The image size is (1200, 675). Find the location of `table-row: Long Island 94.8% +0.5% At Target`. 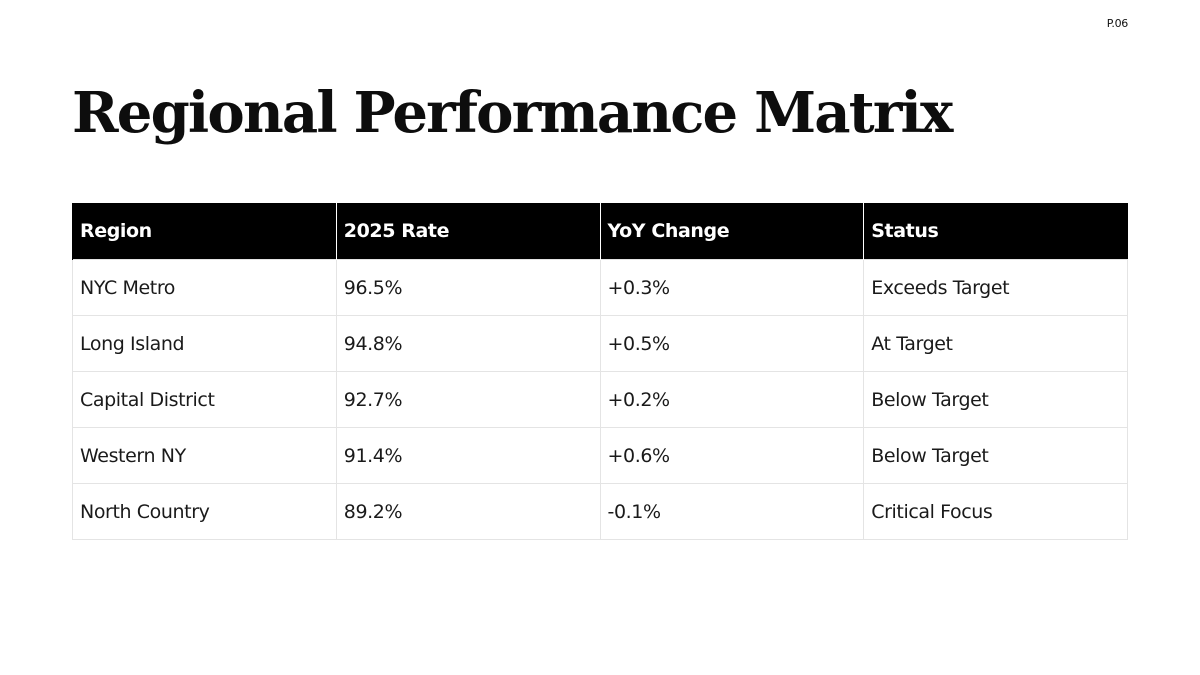

table-row: Long Island 94.8% +0.5% At Target is located at coordinates (600, 343).